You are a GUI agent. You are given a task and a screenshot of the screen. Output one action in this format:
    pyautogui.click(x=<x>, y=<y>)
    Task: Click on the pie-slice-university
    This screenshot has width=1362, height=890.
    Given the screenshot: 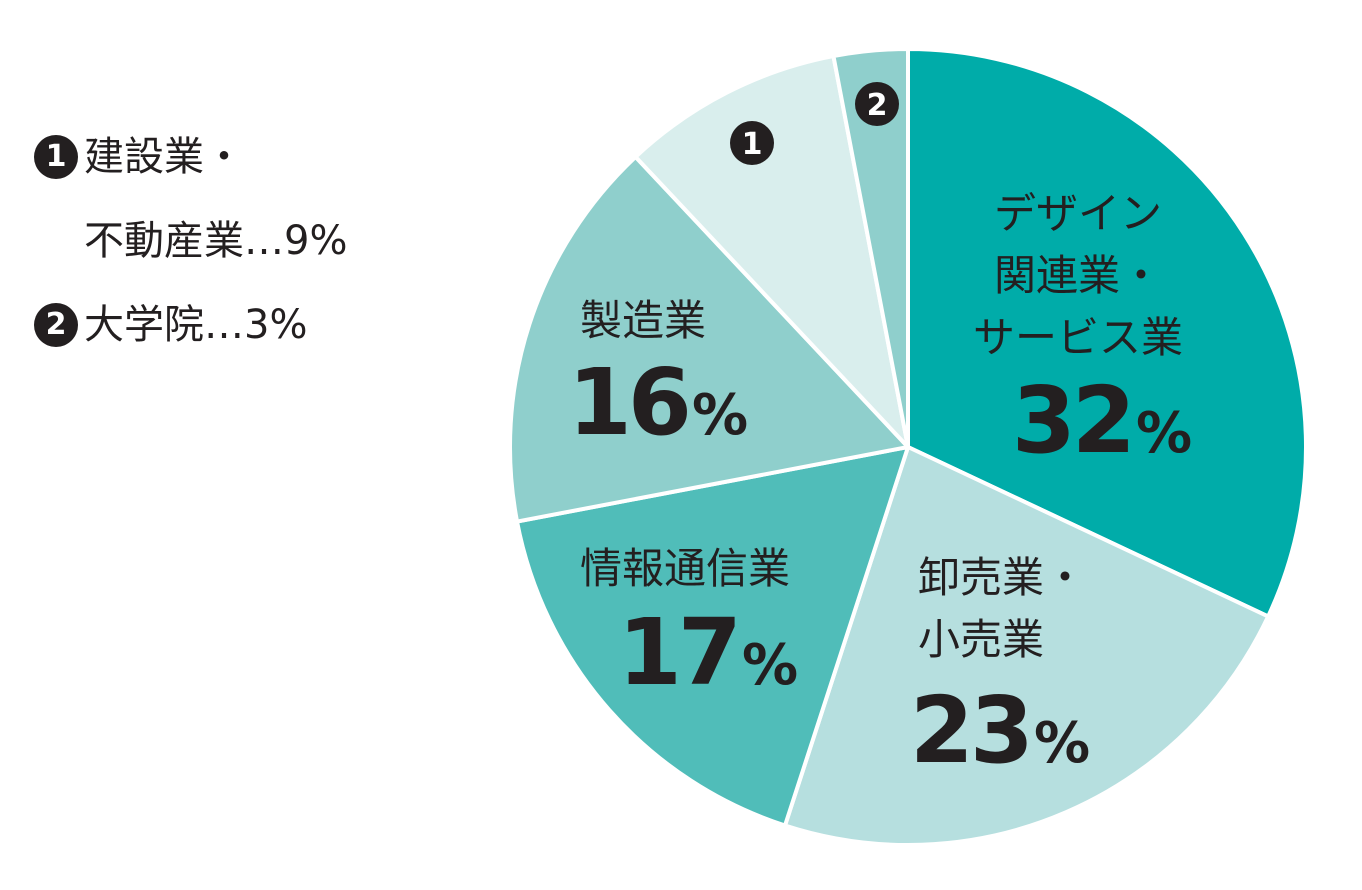 What is the action you would take?
    pyautogui.click(x=870, y=248)
    